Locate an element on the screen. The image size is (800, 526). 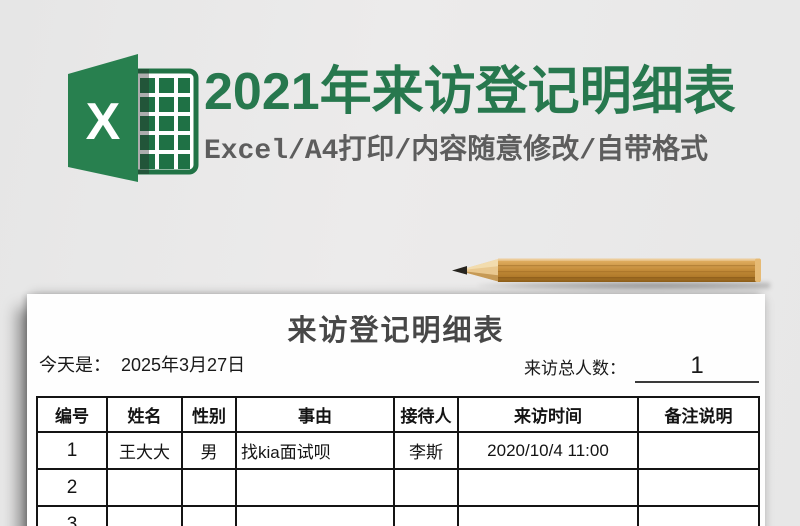
column-header: 编号 is located at coordinates (72, 414).